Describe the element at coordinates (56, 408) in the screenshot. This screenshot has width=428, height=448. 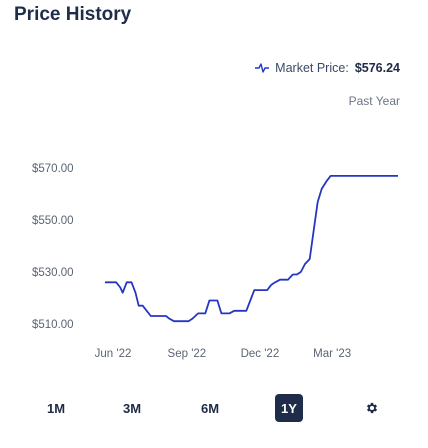
I see `range-button-1m: 1M` at that location.